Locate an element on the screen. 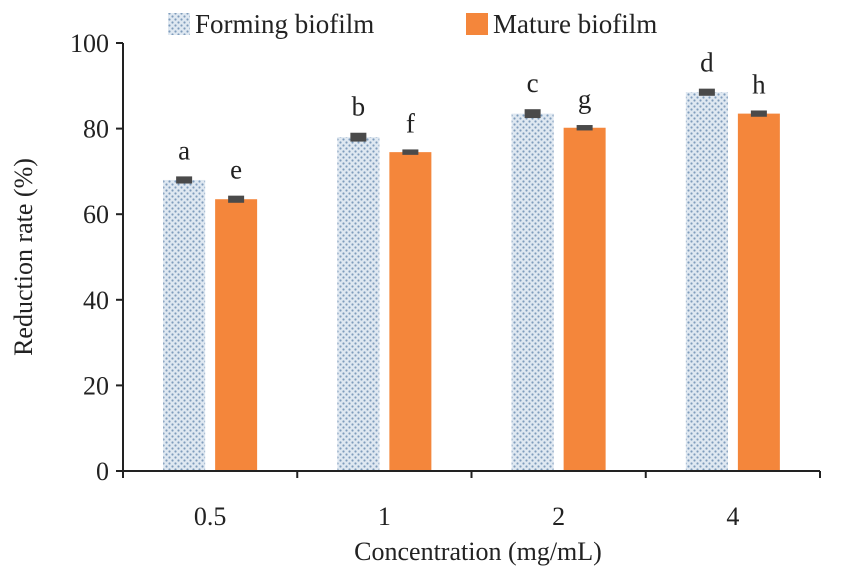 The height and width of the screenshot is (578, 847). legend-swatch-mature-biofilm is located at coordinates (477, 24).